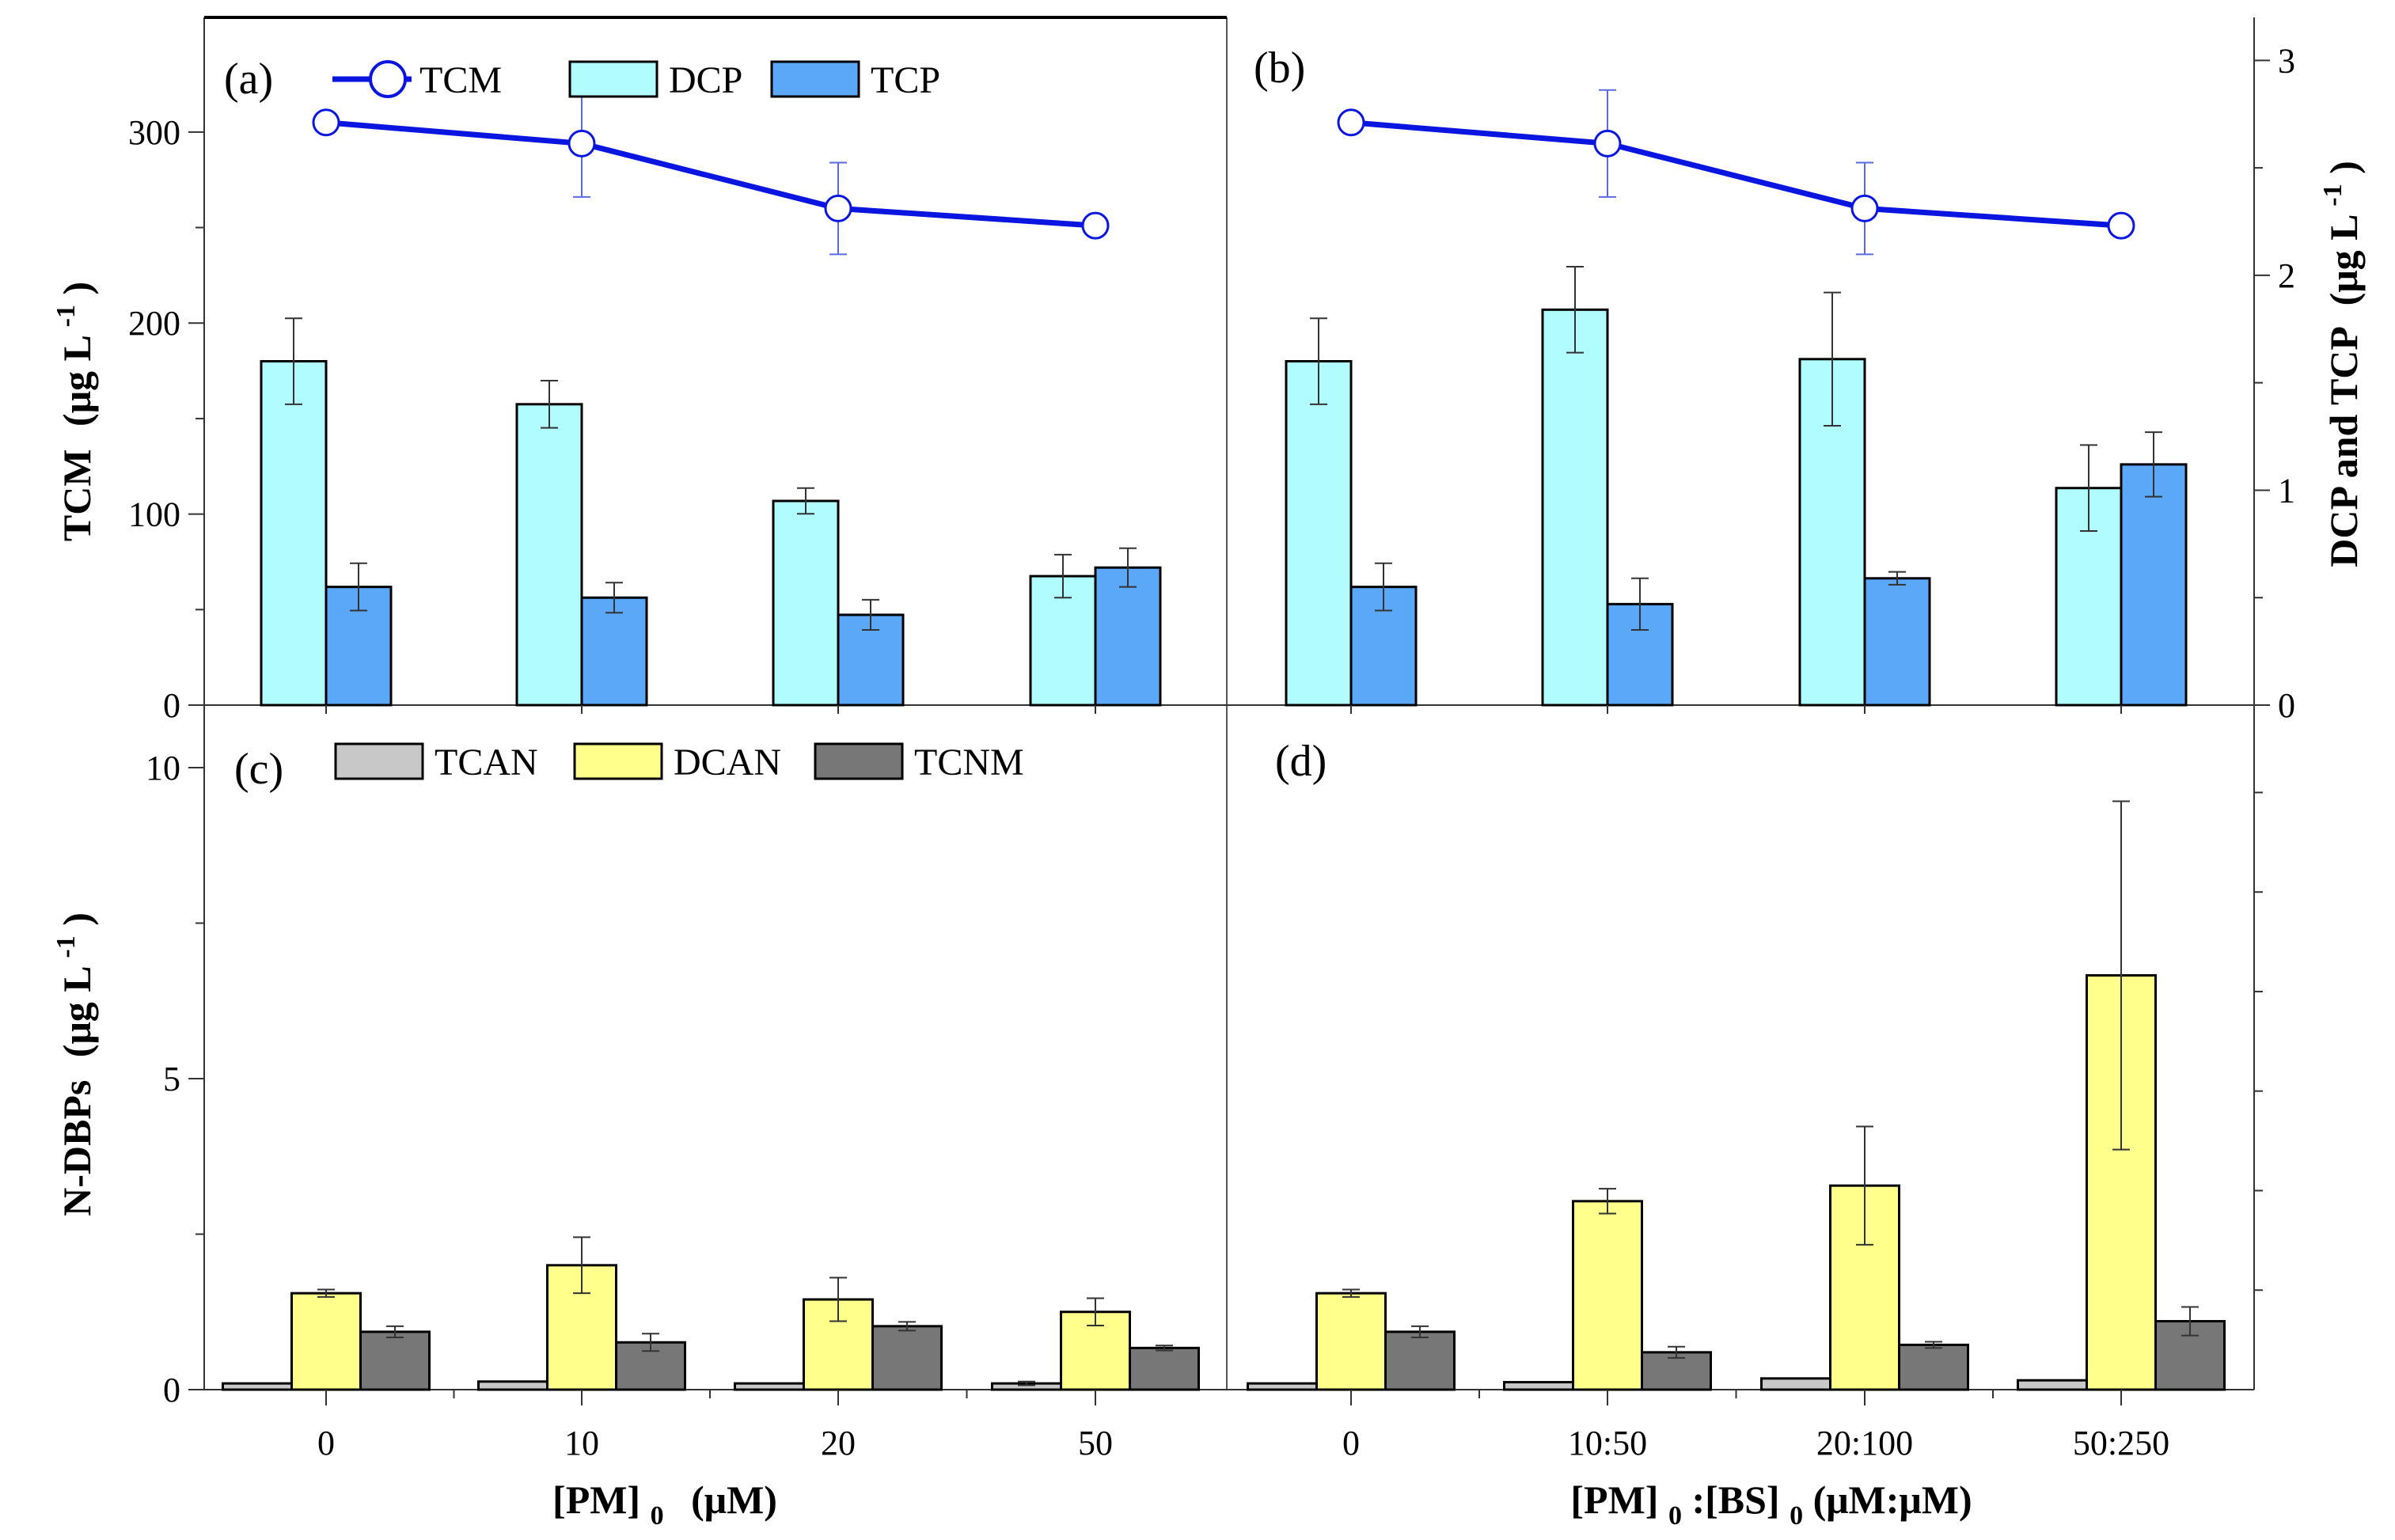  What do you see at coordinates (1892, 1499) in the screenshot?
I see `xlabel-right-unit: (μM:μM)` at bounding box center [1892, 1499].